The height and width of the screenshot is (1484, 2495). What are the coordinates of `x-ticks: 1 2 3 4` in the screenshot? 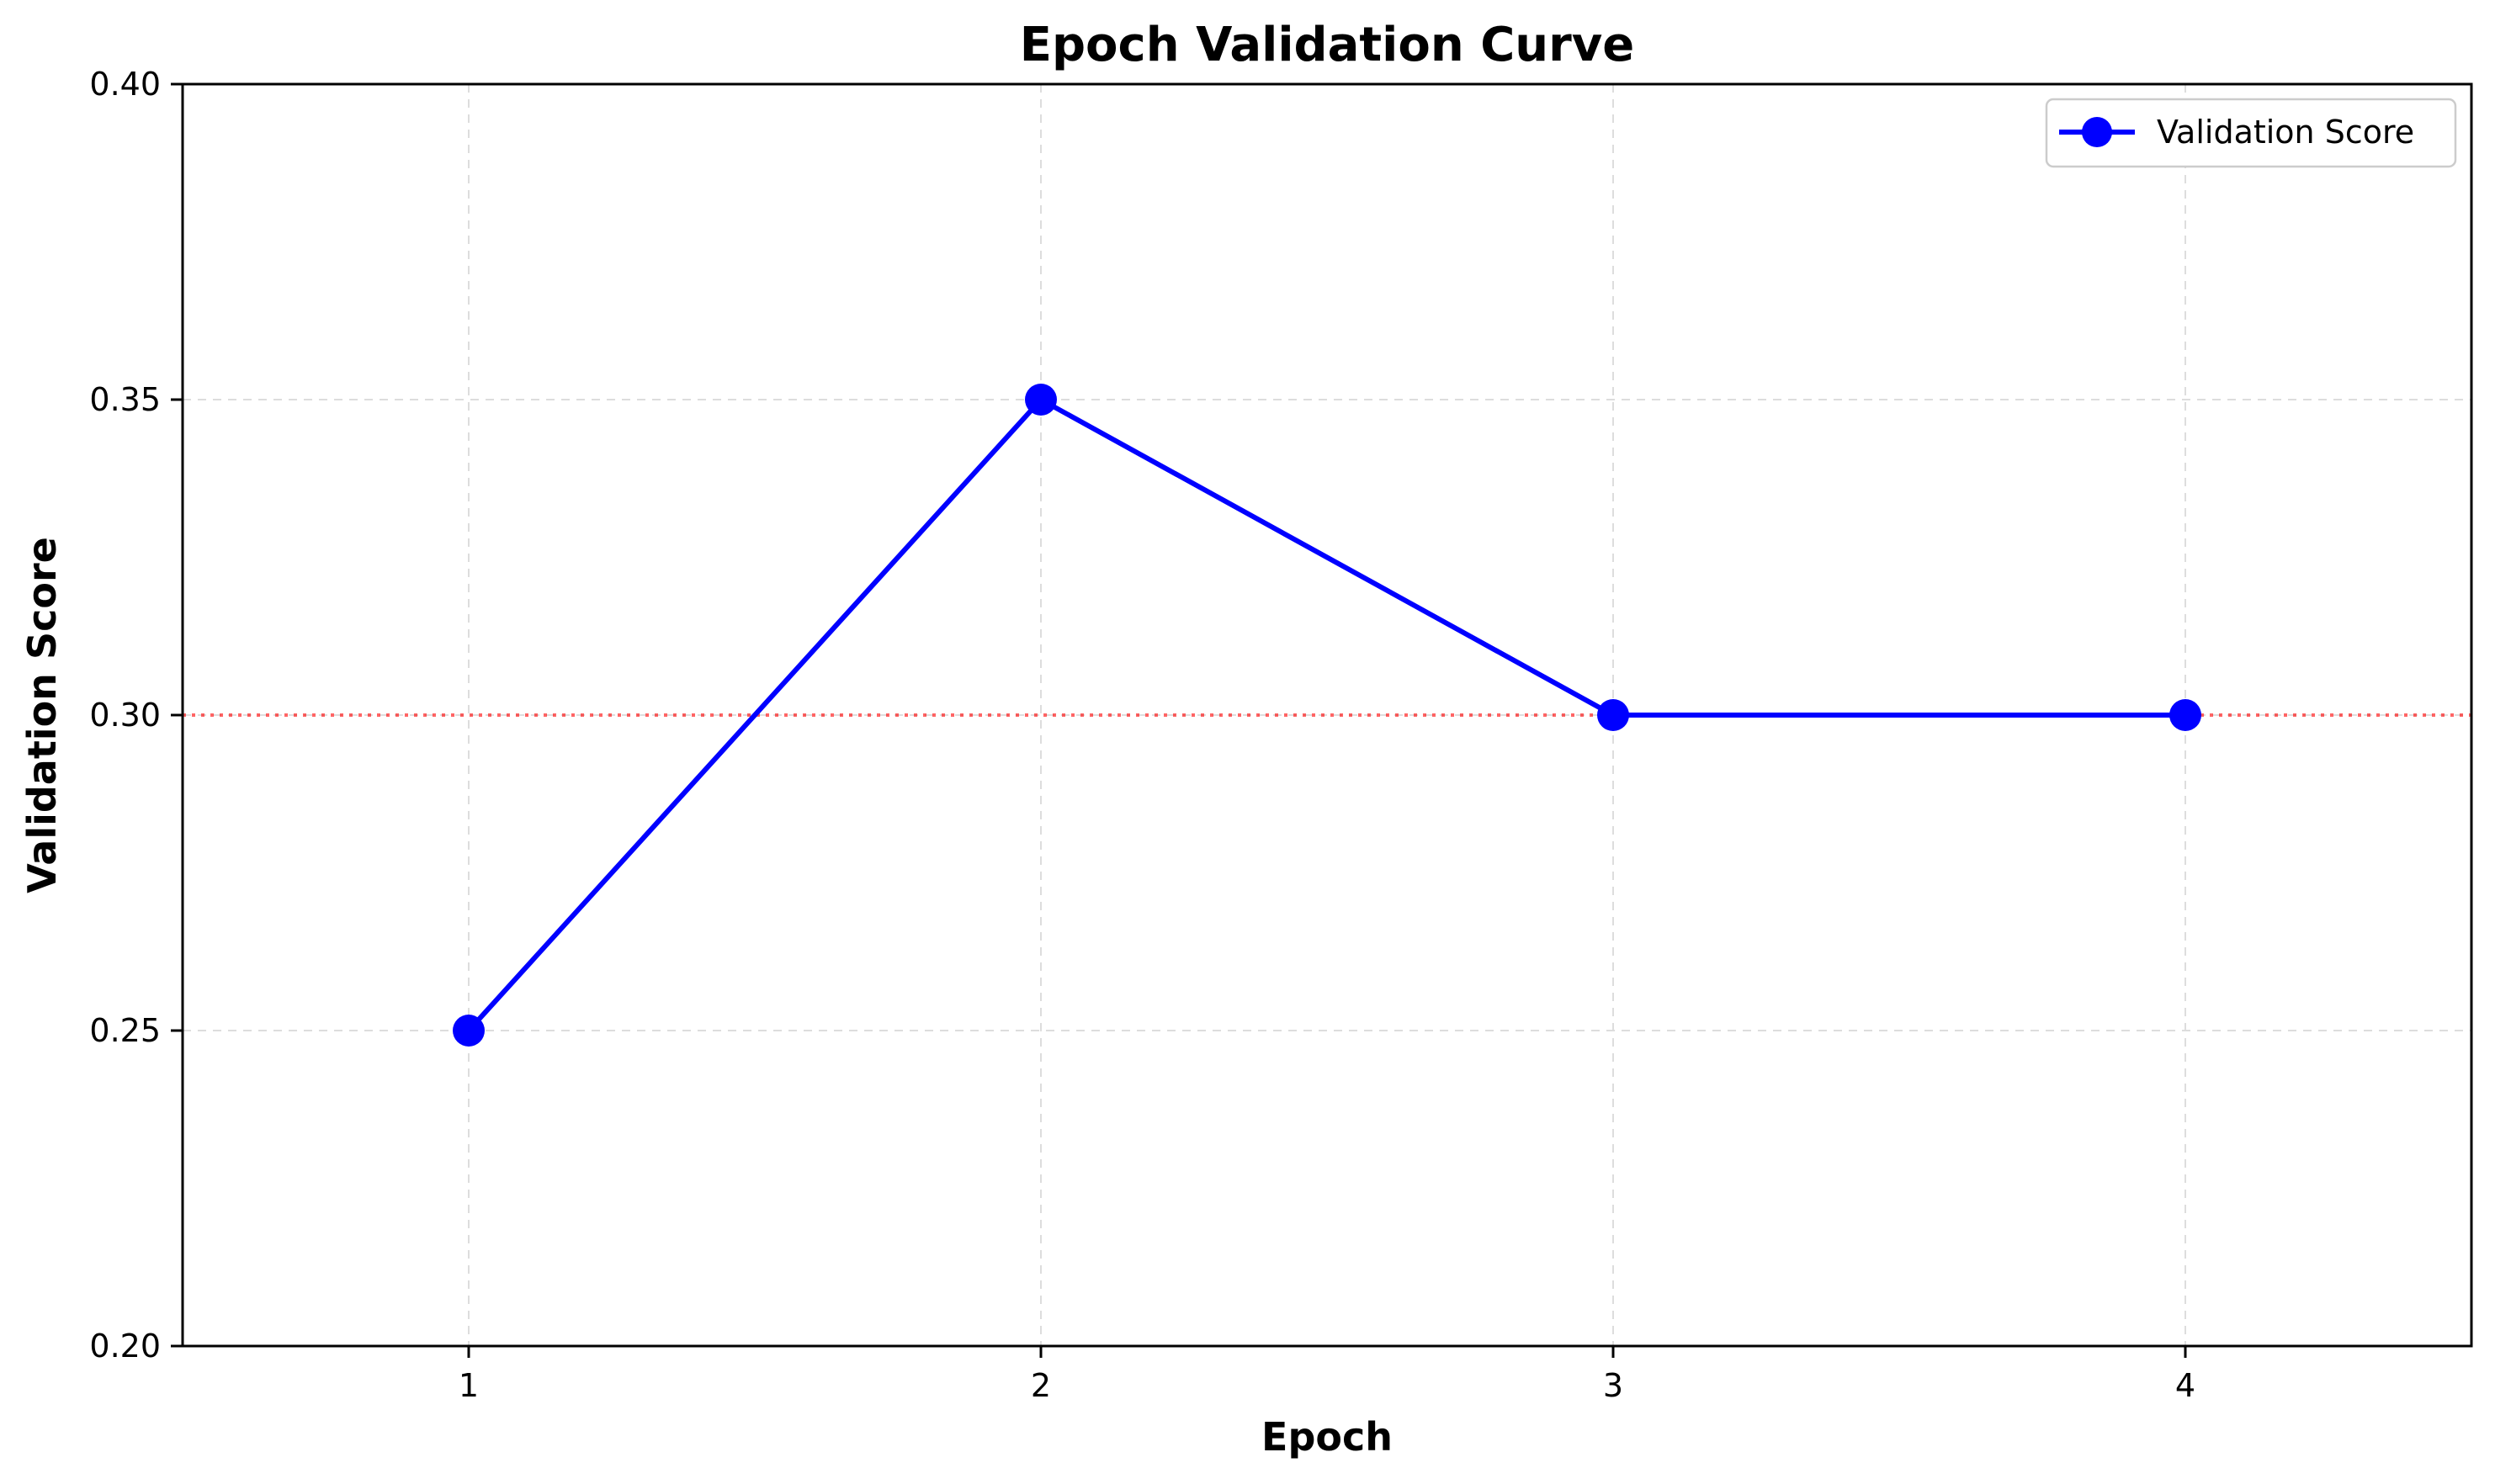 It's located at (1327, 1375).